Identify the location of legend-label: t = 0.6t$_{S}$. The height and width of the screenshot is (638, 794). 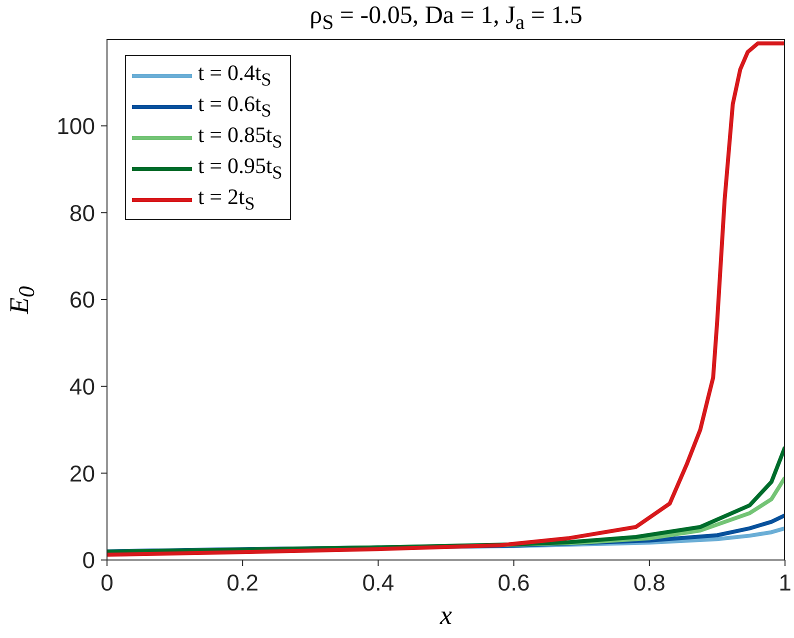
(235, 106).